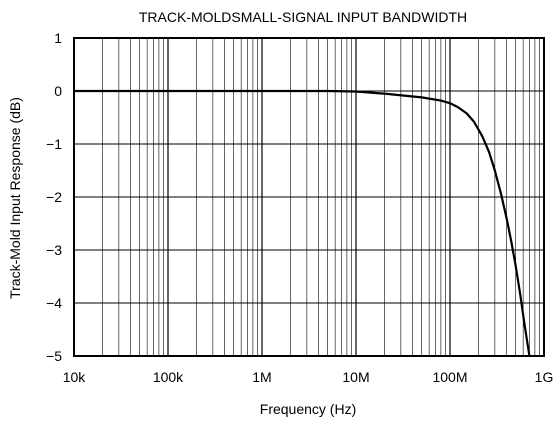 The height and width of the screenshot is (429, 560). What do you see at coordinates (544, 377) in the screenshot?
I see `x-tick-label: 1G` at bounding box center [544, 377].